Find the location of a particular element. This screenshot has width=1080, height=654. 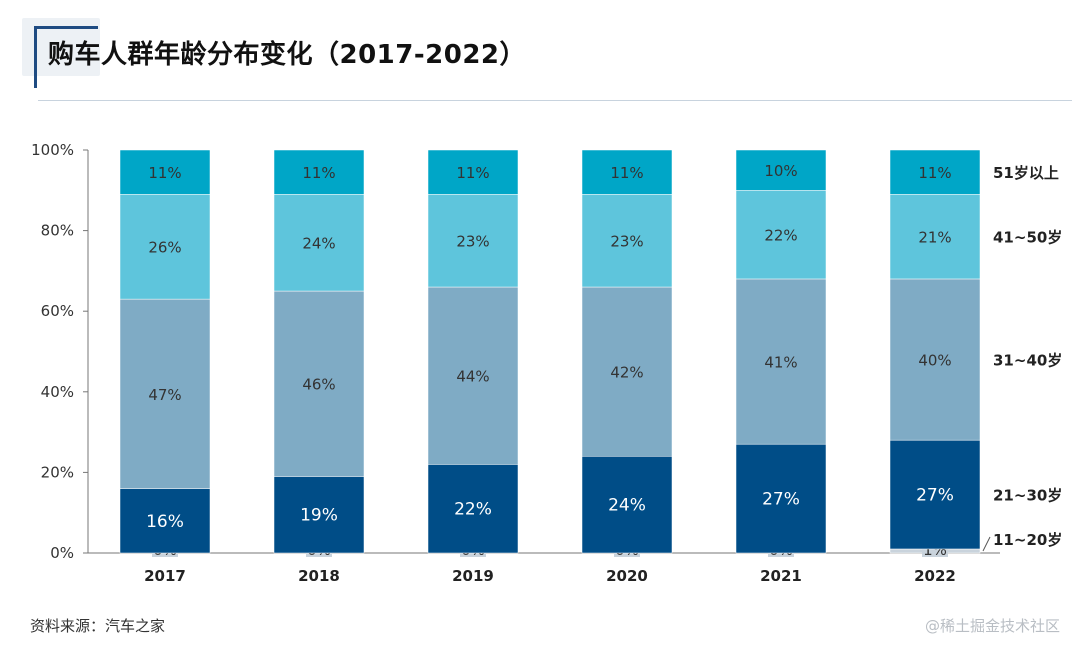

bar-label: 21% is located at coordinates (934, 238).